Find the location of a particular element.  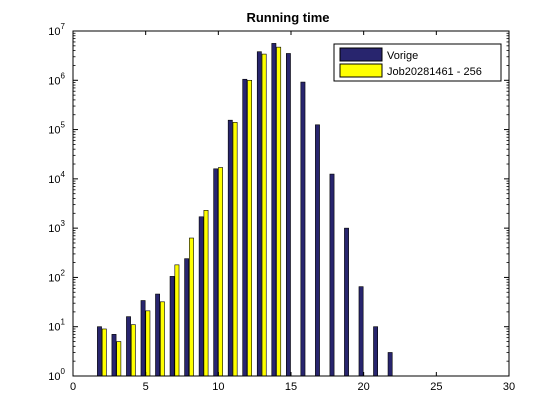

legend-swatch-job is located at coordinates (361, 70).